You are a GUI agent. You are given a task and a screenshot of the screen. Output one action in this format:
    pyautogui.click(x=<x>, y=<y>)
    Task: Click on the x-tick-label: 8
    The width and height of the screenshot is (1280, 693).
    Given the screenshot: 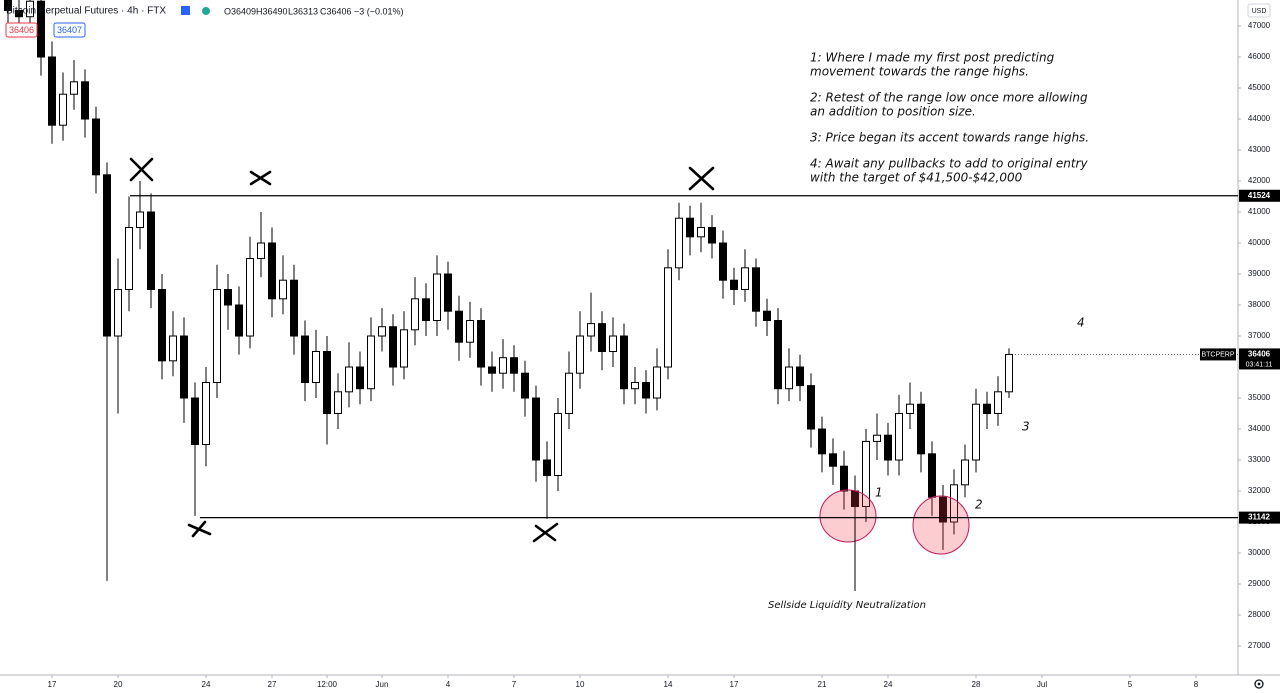 What is the action you would take?
    pyautogui.click(x=1196, y=684)
    